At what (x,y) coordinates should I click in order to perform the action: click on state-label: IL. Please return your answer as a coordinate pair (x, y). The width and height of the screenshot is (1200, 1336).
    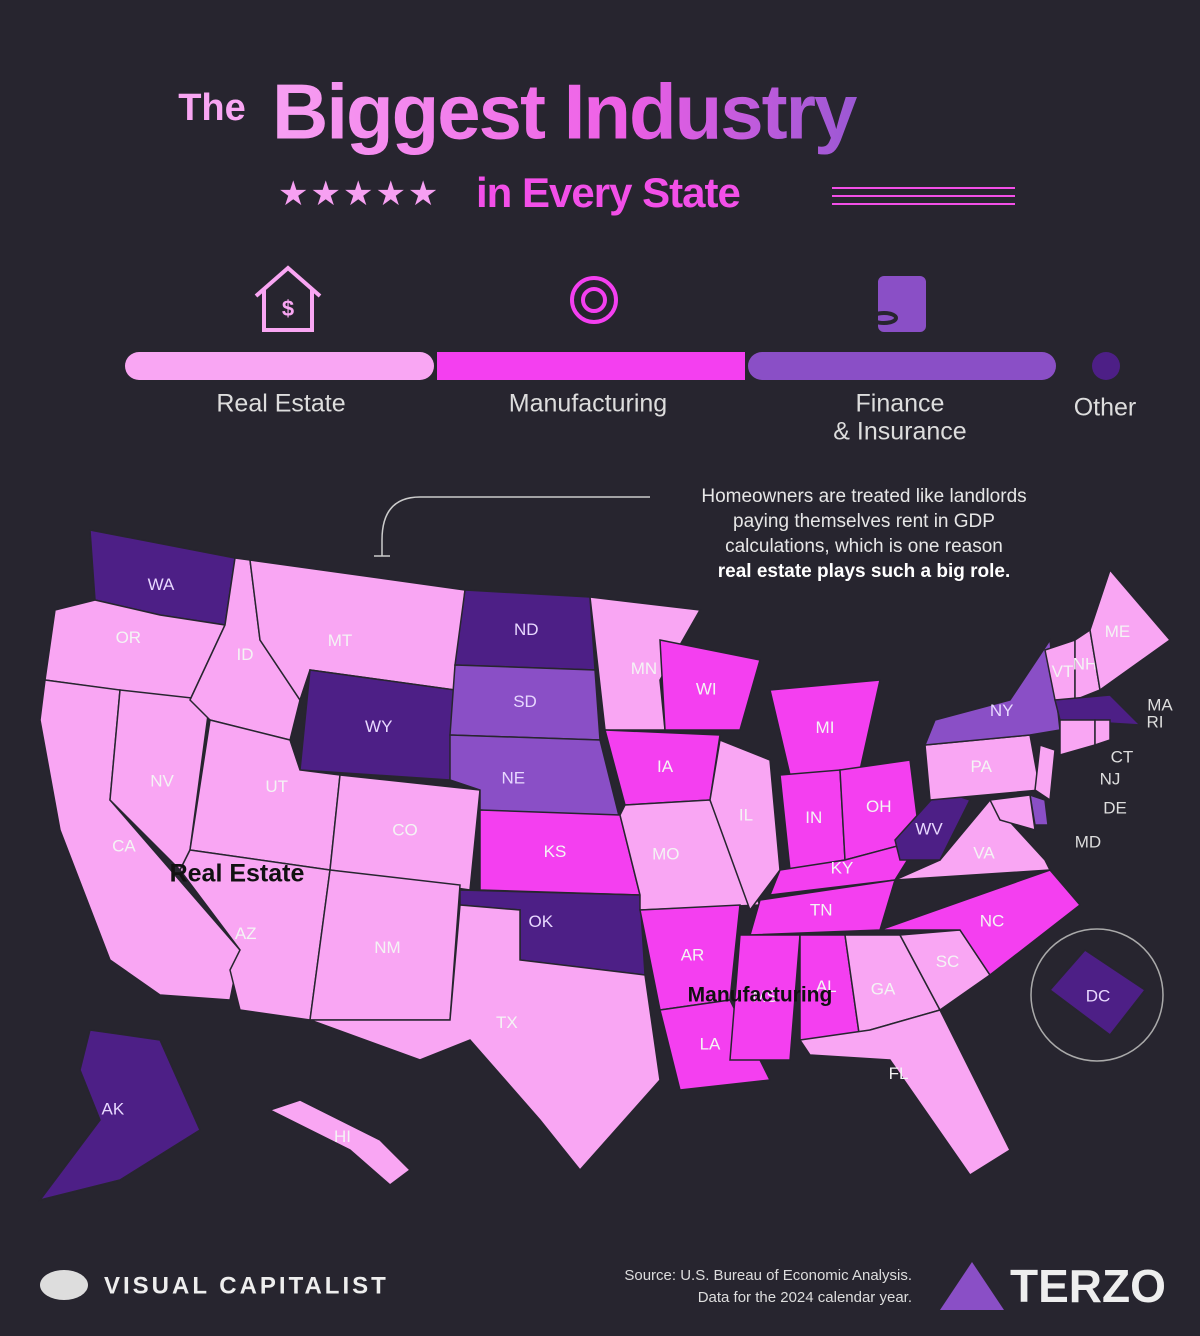
    Looking at the image, I should click on (746, 814).